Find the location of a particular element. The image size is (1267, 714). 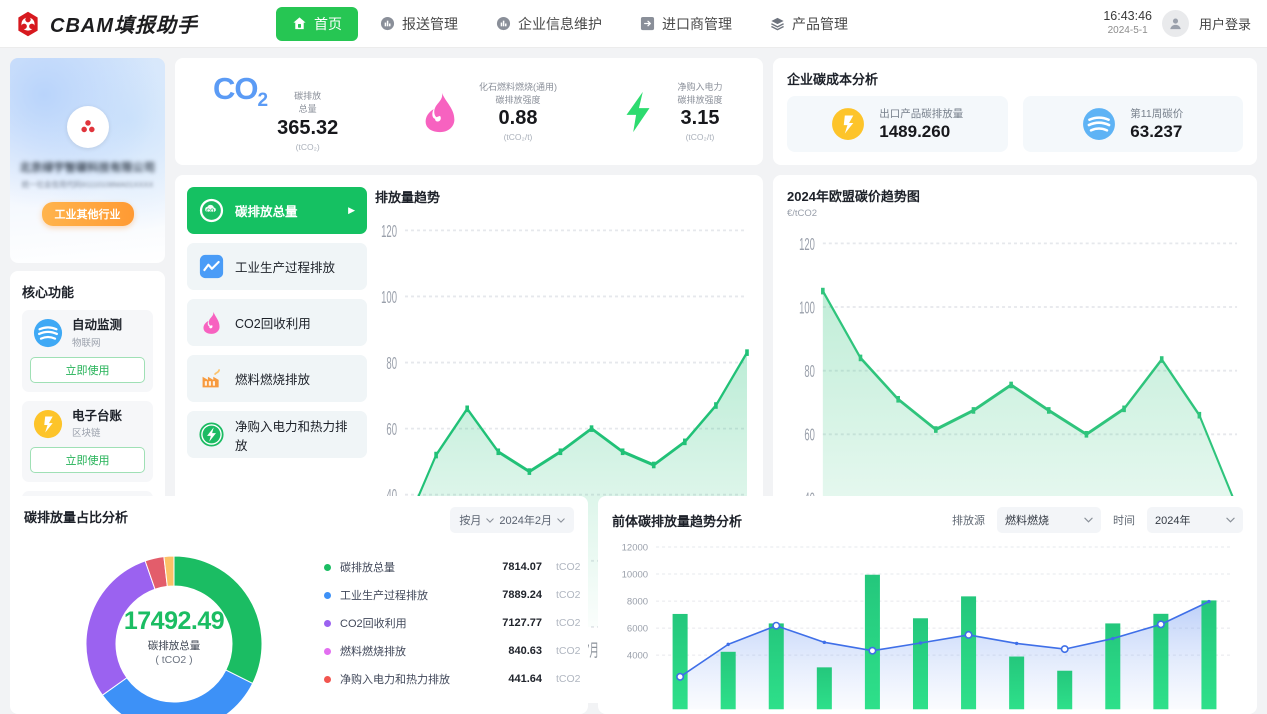

svg-text: 10000 is located at coordinates (635, 575).